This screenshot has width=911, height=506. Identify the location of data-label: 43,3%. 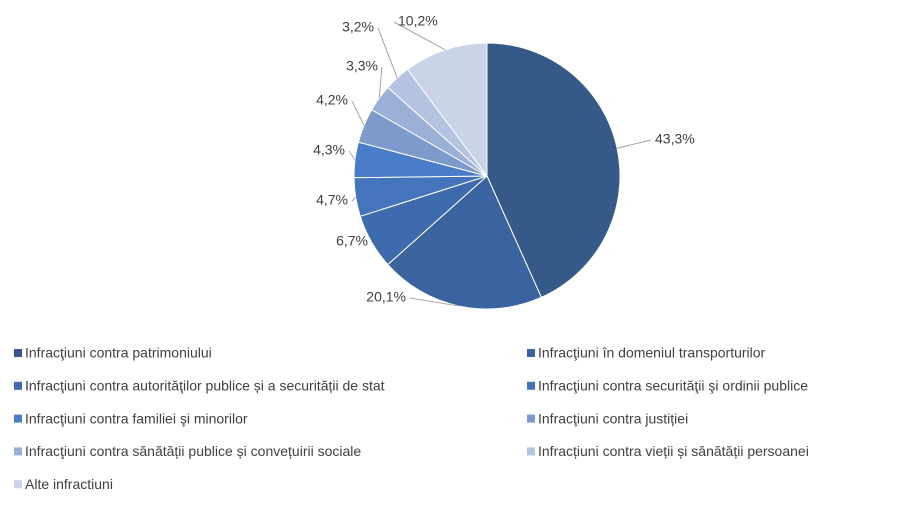
(675, 139).